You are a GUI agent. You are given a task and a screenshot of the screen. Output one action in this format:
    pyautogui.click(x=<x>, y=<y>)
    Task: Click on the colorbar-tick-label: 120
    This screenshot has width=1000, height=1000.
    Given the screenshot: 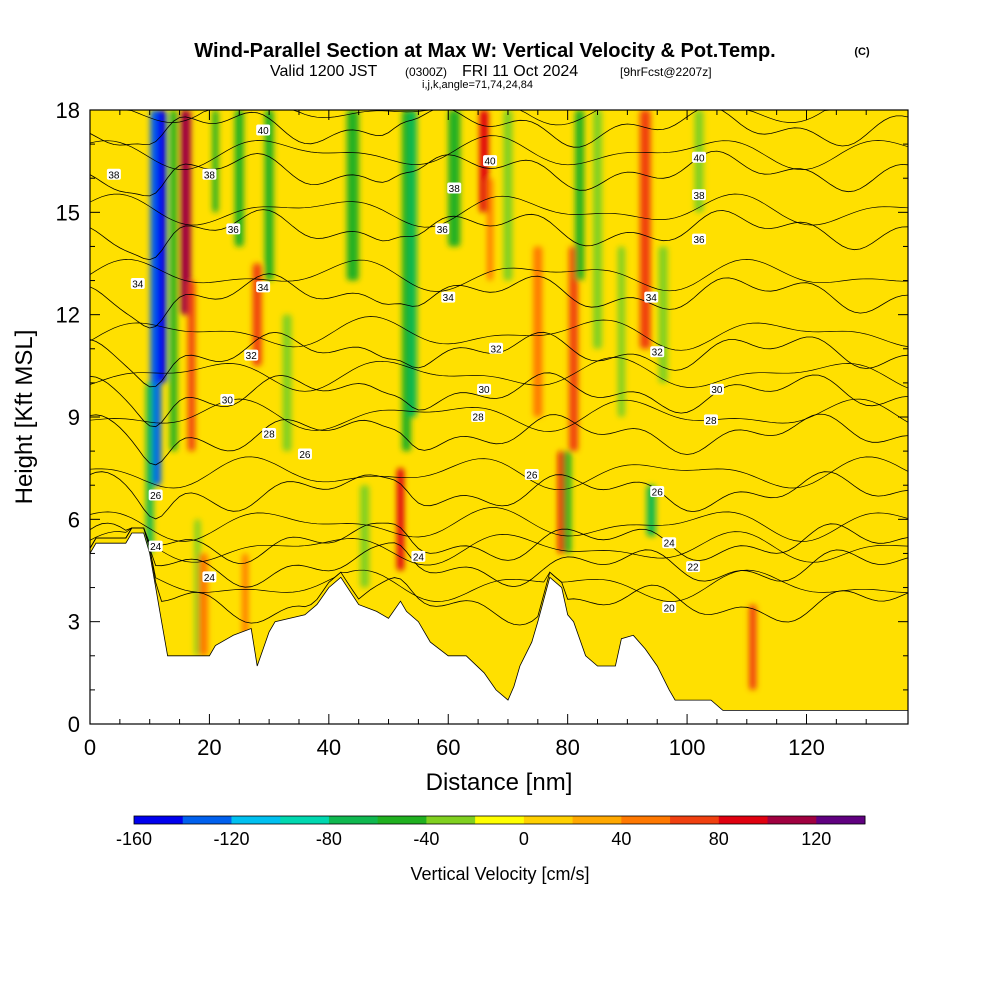 What is the action you would take?
    pyautogui.click(x=816, y=839)
    